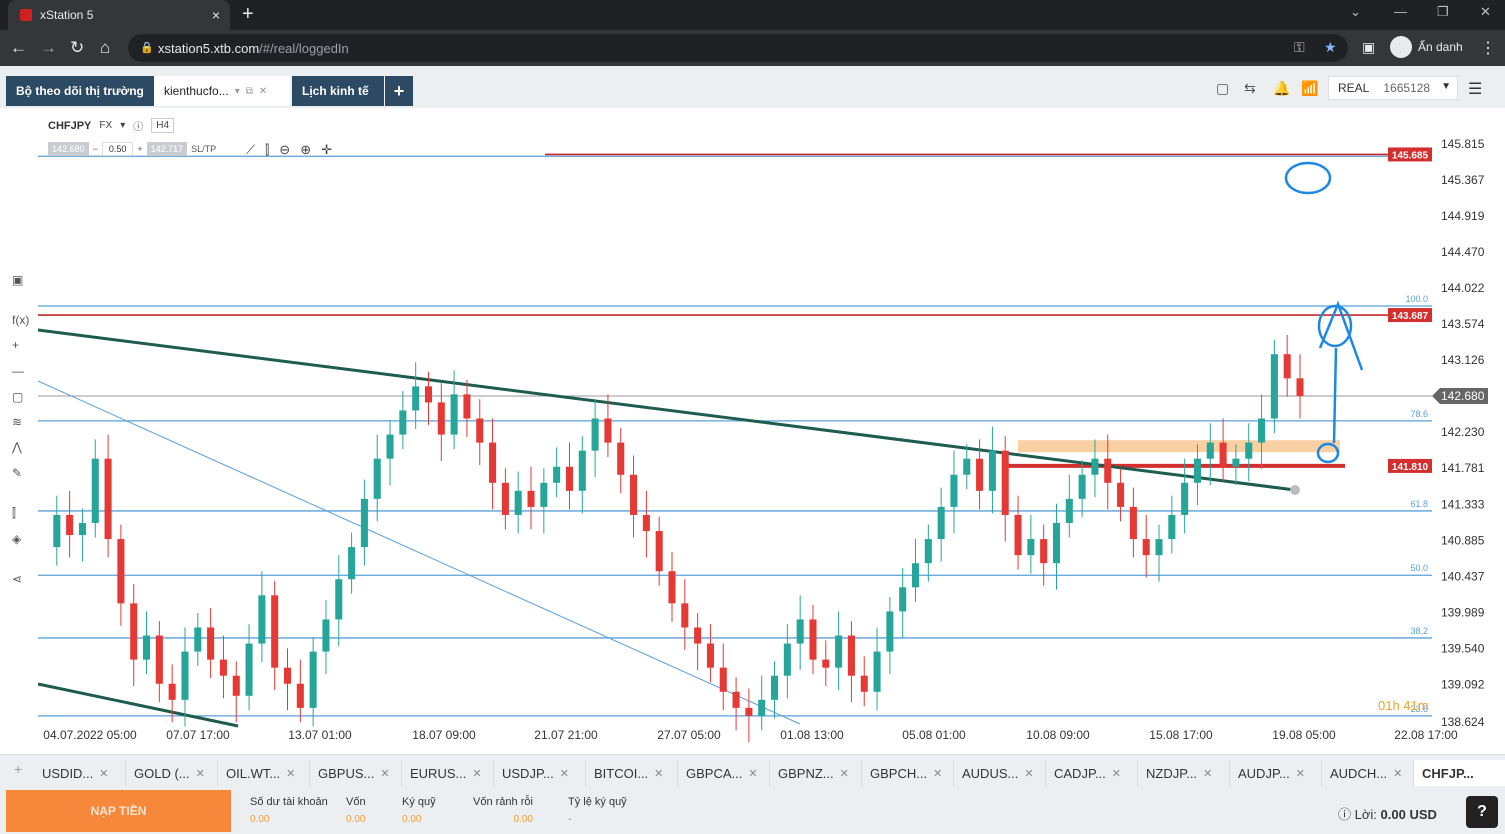 This screenshot has width=1505, height=834. Describe the element at coordinates (70, 125) in the screenshot. I see `symbol-name: CHFJPY` at that location.